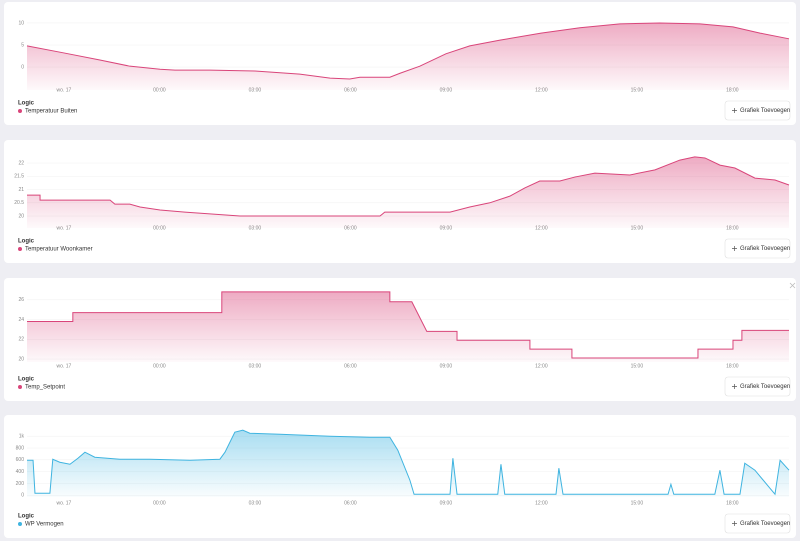 The height and width of the screenshot is (541, 800). What do you see at coordinates (59, 250) in the screenshot?
I see `legend-label: Temperatuur Woonkamer` at bounding box center [59, 250].